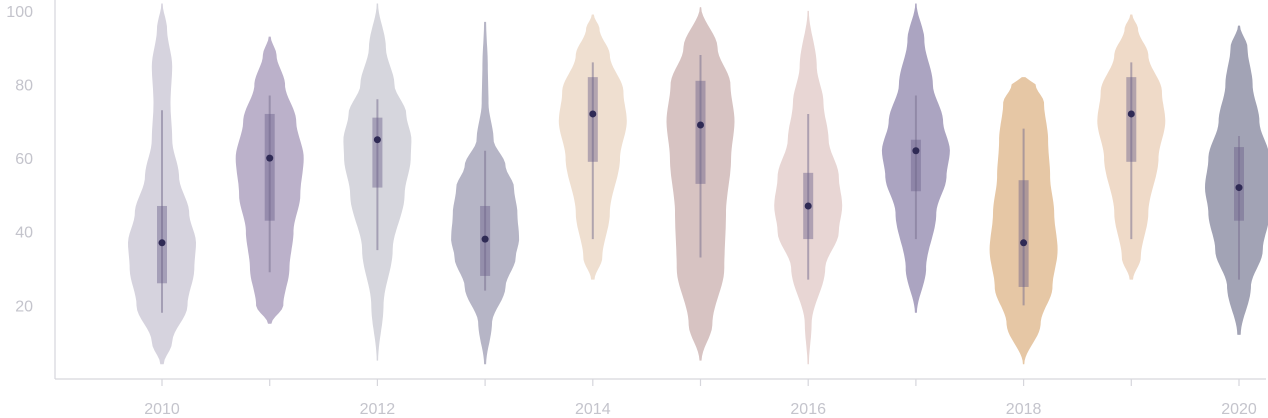 Image resolution: width=1268 pixels, height=418 pixels. What do you see at coordinates (593, 409) in the screenshot?
I see `x-tick-label-2014: 2014` at bounding box center [593, 409].